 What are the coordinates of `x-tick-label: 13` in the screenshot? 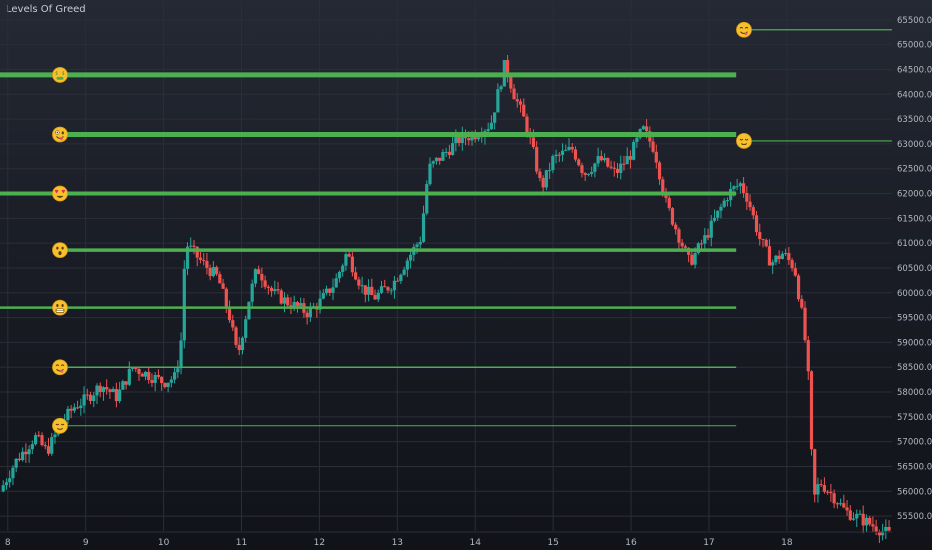 It's located at (397, 543).